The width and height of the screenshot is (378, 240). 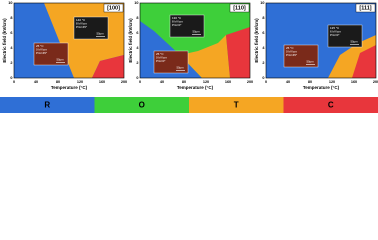 I want to click on panel-label: [100], so click(x=113, y=9).